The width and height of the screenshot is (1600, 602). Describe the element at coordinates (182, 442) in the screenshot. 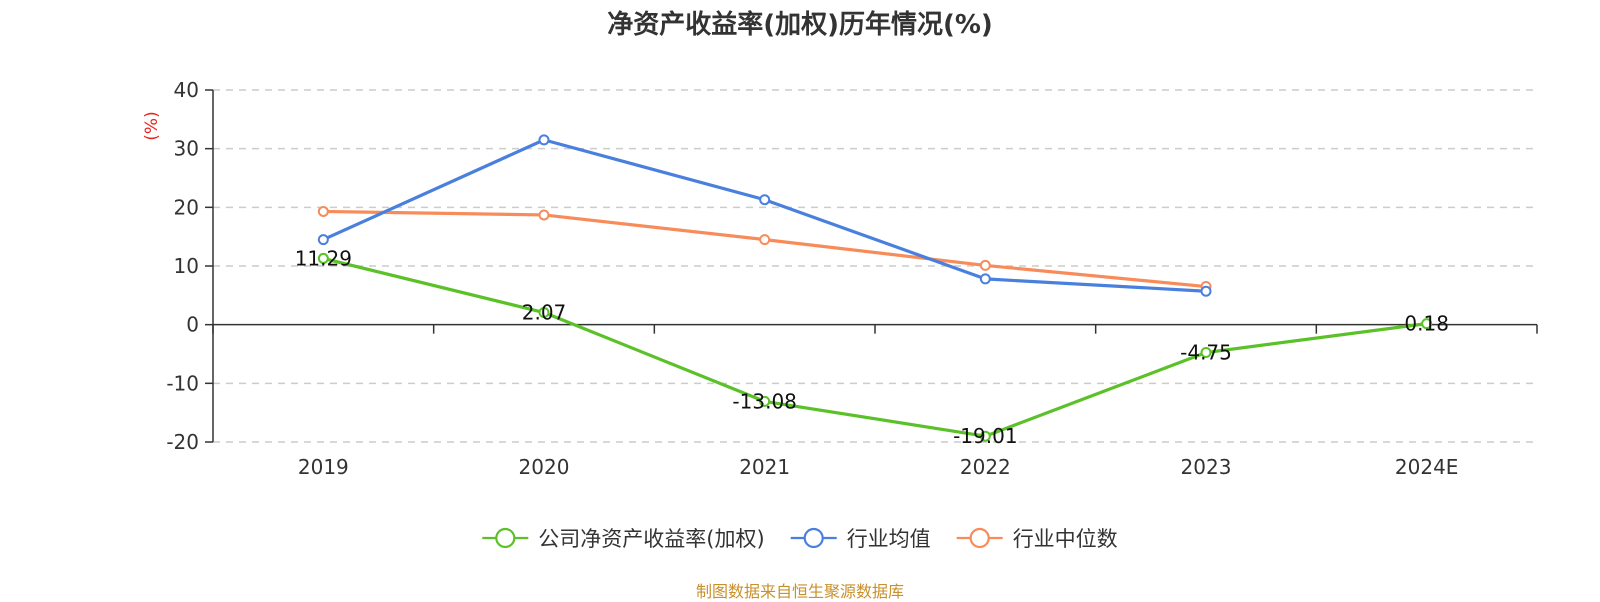

I see `y-tick-label: -20` at that location.